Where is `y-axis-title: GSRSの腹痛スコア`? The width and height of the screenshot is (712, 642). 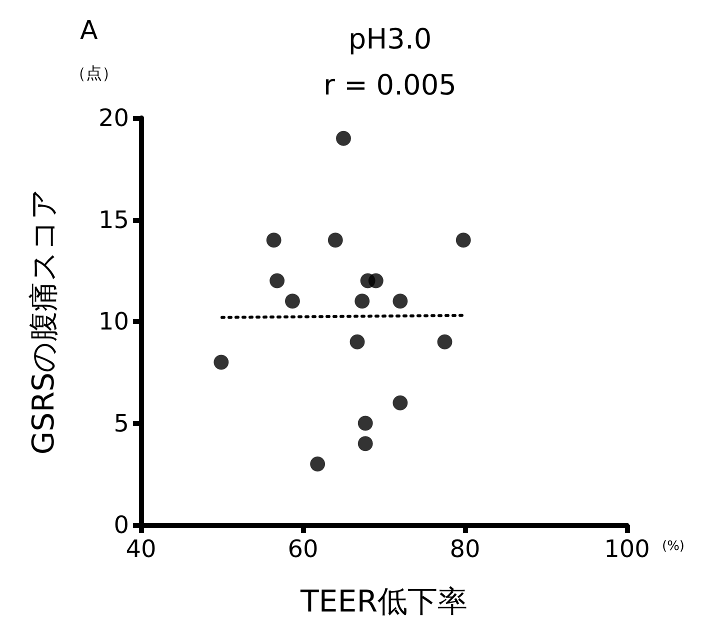 y-axis-title: GSRSの腹痛スコア is located at coordinates (44, 321).